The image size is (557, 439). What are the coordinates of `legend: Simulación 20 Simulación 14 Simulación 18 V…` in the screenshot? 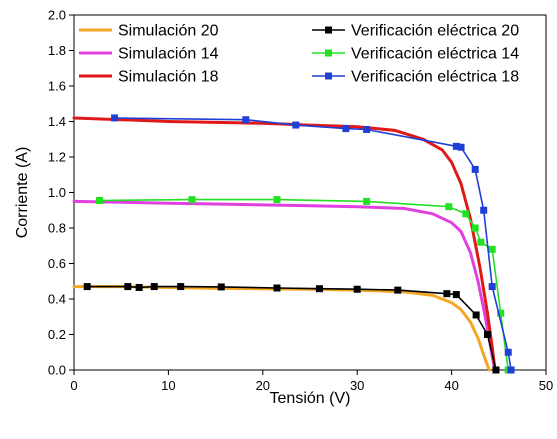 It's located at (299, 54).